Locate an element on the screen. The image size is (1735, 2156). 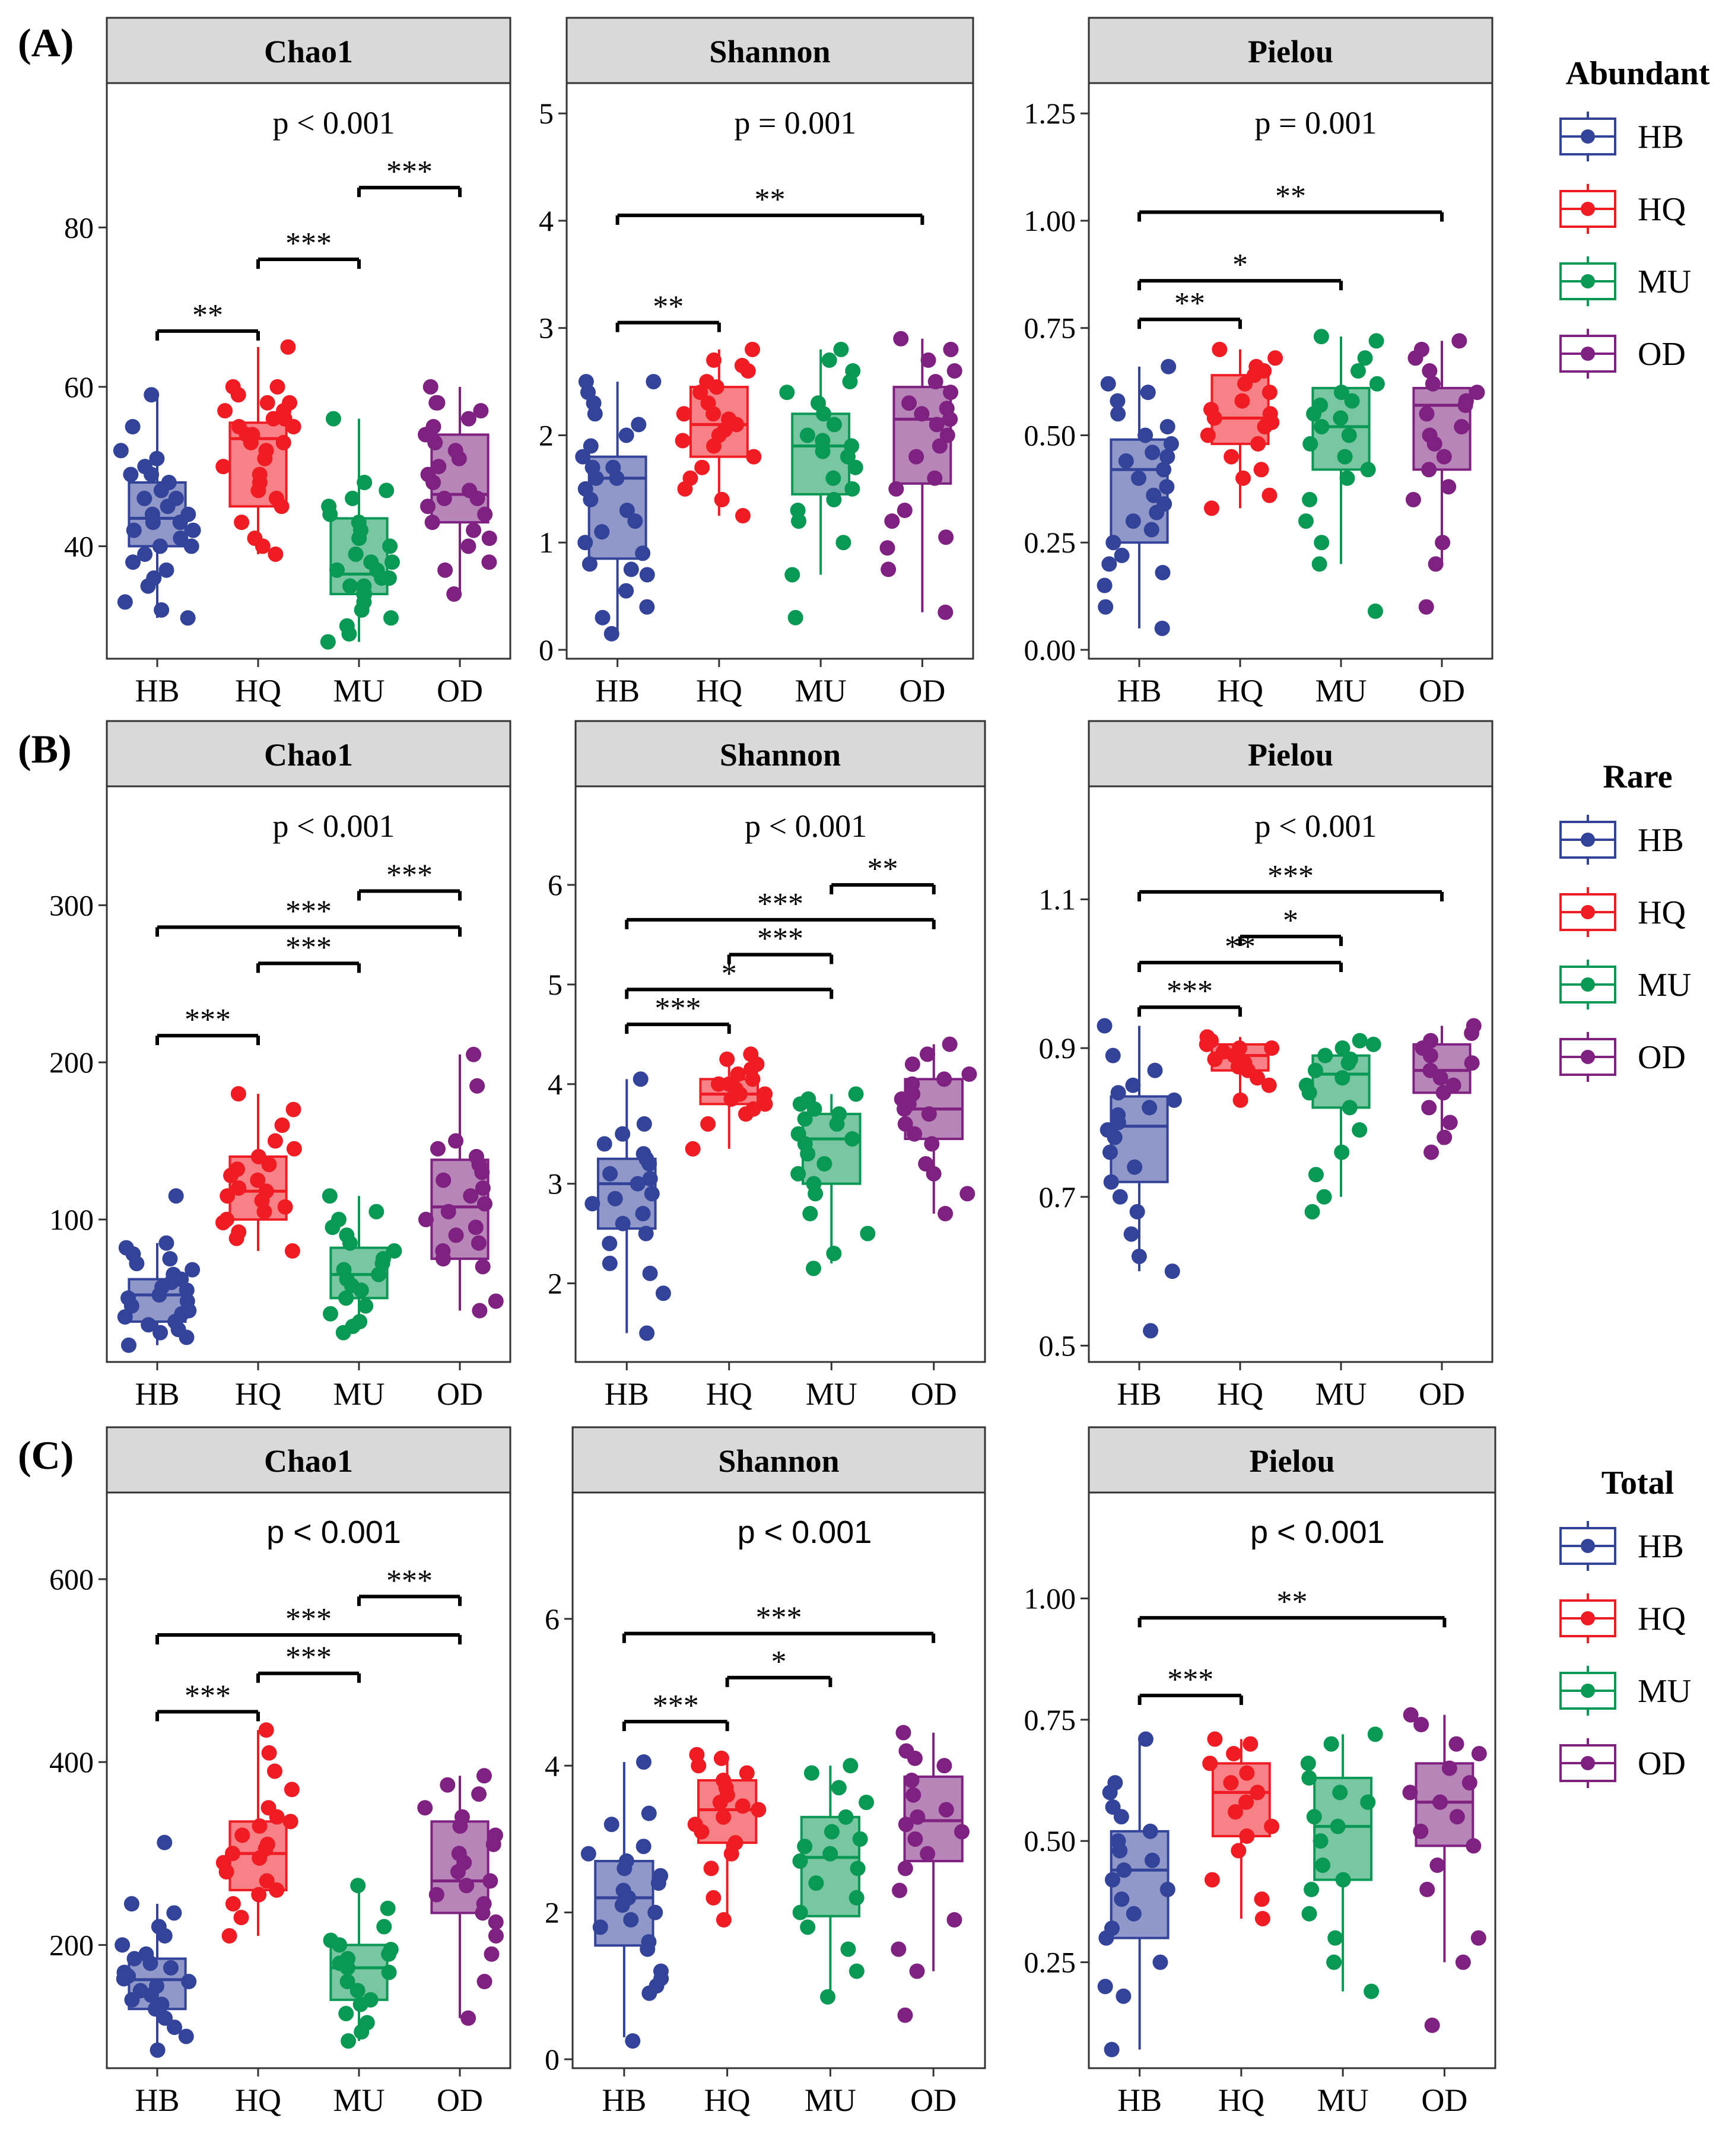
box-mu is located at coordinates (1339, 1126).